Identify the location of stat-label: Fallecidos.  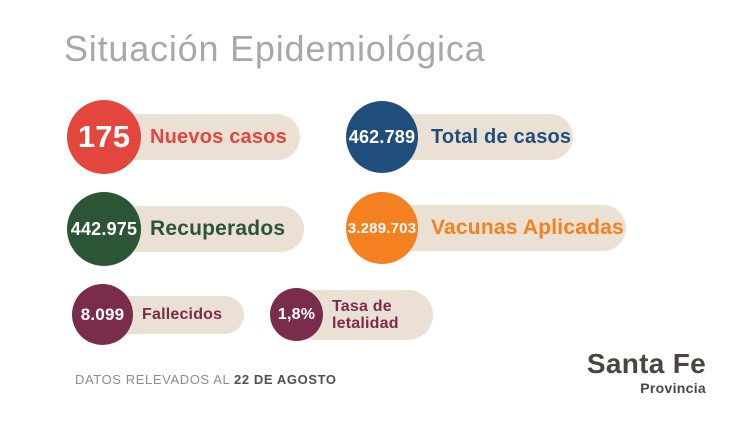
(182, 314).